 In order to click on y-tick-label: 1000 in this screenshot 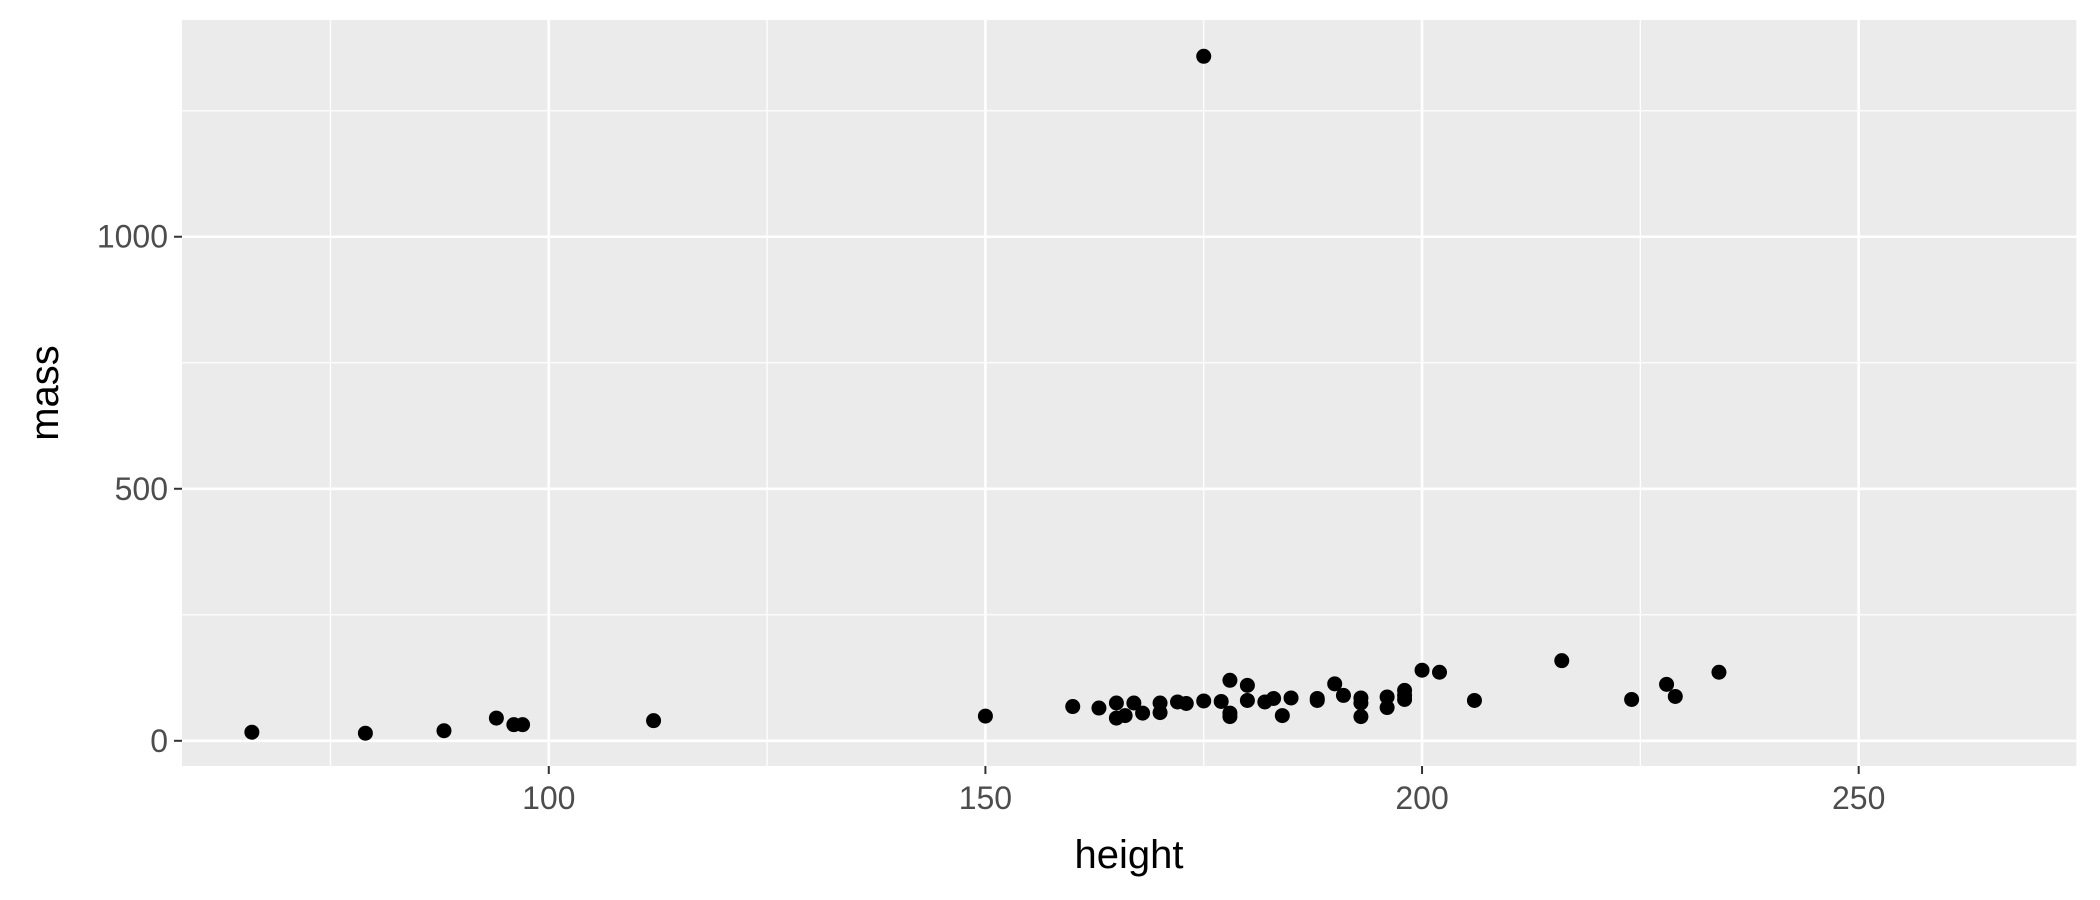, I will do `click(132, 237)`.